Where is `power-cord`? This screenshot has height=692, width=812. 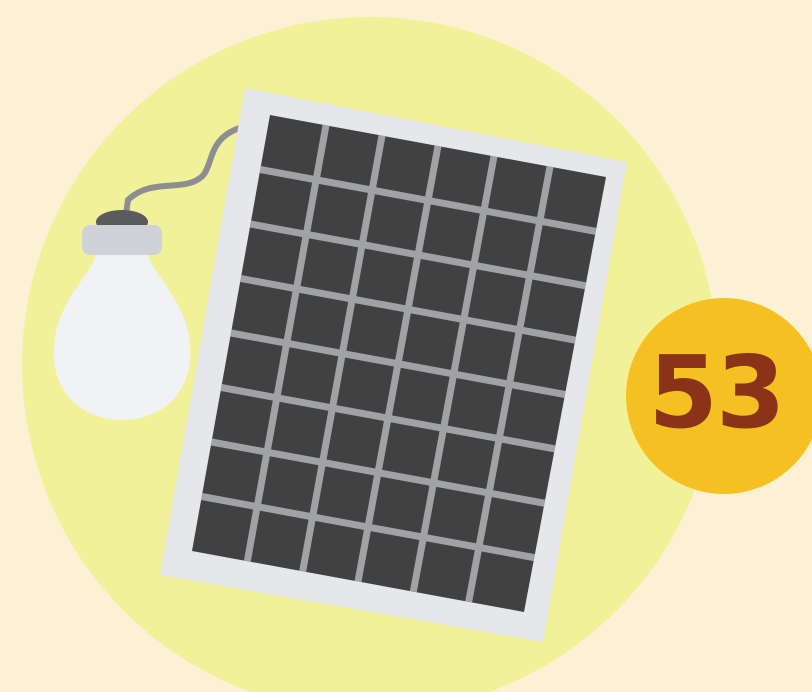 power-cord is located at coordinates (187, 170).